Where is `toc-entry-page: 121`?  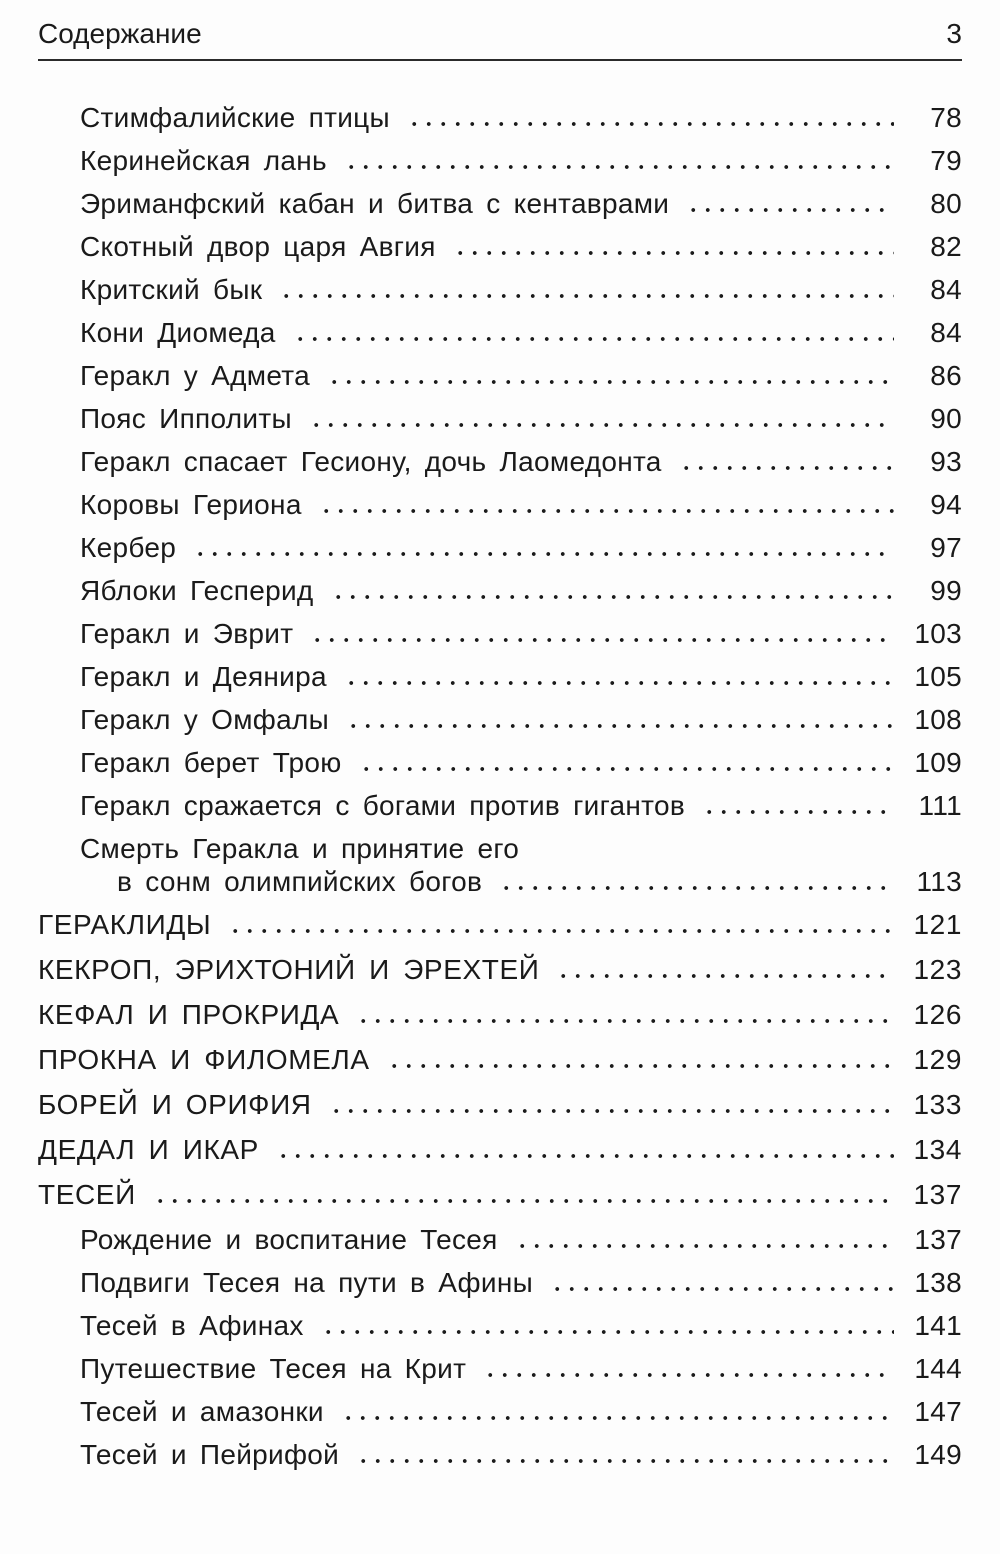 toc-entry-page: 121 is located at coordinates (937, 924).